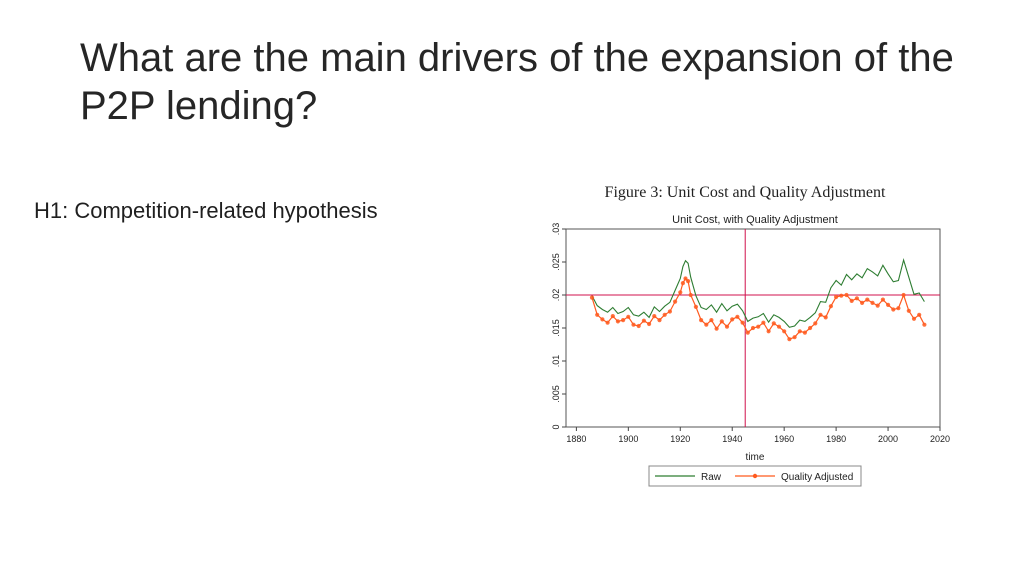 Image resolution: width=1024 pixels, height=576 pixels. What do you see at coordinates (836, 439) in the screenshot?
I see `x-tick-label: 1980` at bounding box center [836, 439].